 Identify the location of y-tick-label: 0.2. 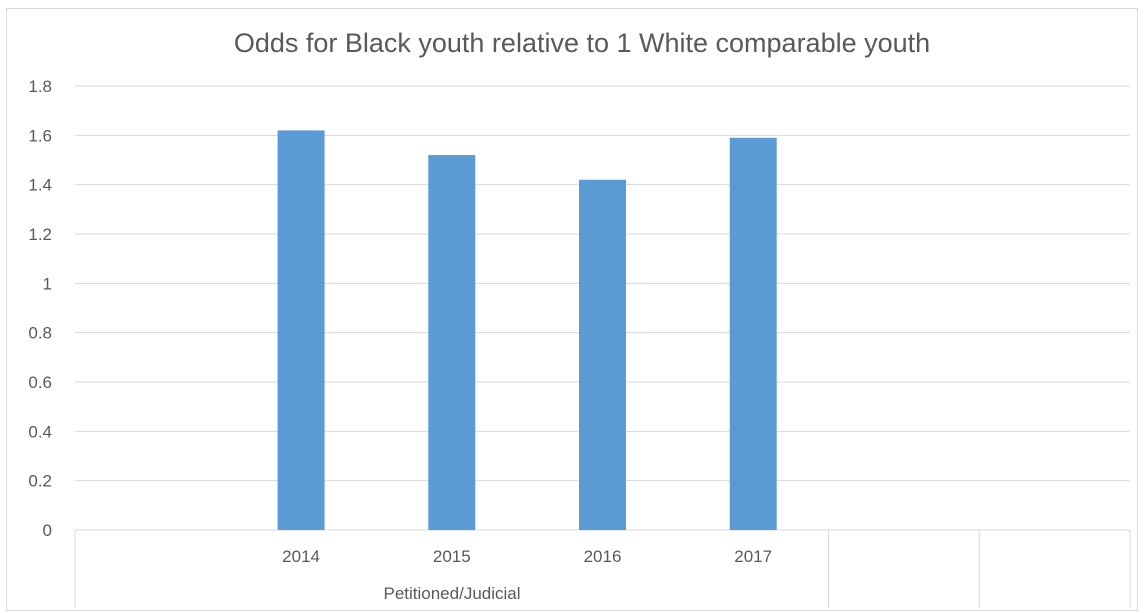
(40, 481).